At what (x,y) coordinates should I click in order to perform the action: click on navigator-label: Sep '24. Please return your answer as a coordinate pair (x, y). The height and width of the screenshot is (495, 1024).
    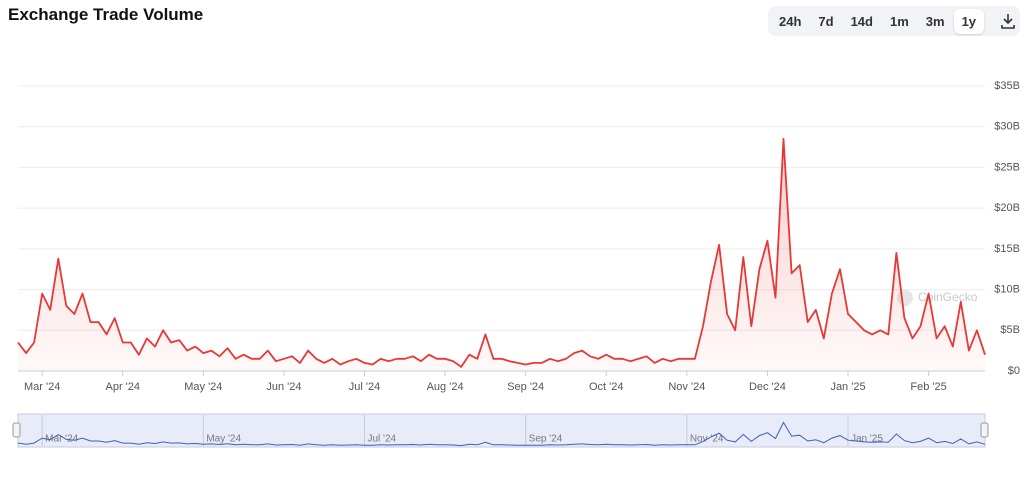
    Looking at the image, I should click on (546, 439).